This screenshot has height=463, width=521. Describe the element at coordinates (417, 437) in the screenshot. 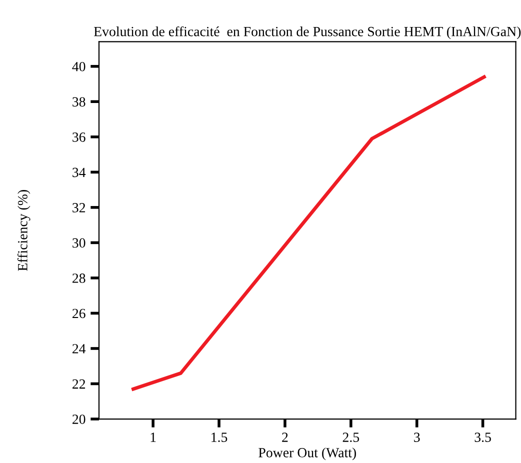

I see `x-tick-label: 3` at that location.